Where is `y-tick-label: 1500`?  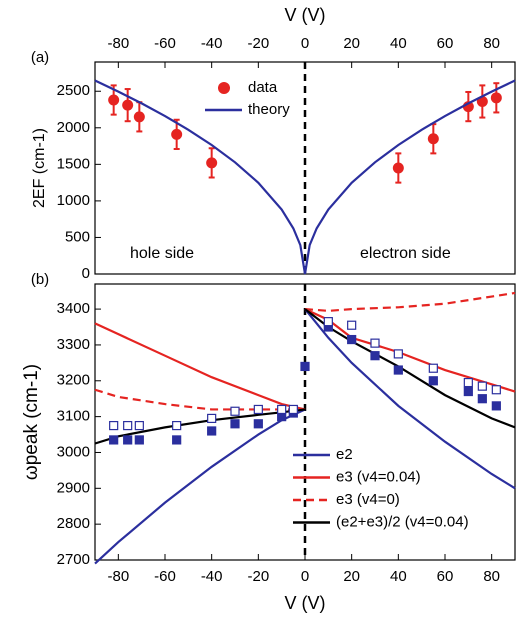
y-tick-label: 1500 is located at coordinates (73, 163).